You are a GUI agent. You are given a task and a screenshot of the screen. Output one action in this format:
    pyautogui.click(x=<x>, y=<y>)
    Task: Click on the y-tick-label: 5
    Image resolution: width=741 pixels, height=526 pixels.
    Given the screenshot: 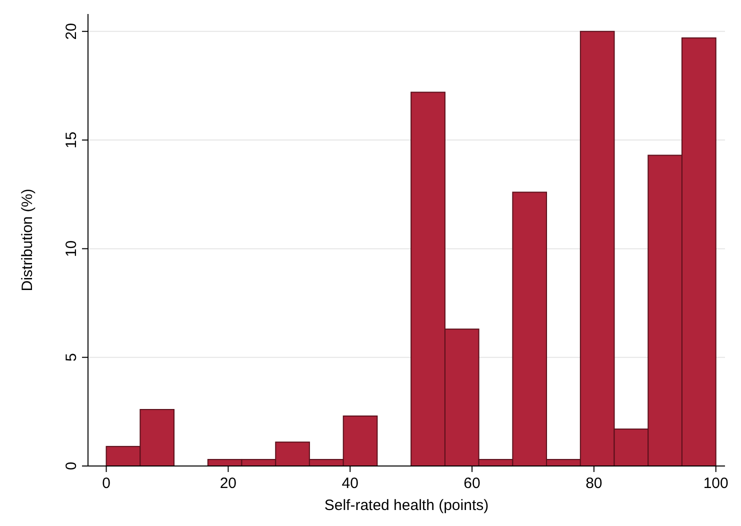 What is the action you would take?
    pyautogui.click(x=71, y=357)
    